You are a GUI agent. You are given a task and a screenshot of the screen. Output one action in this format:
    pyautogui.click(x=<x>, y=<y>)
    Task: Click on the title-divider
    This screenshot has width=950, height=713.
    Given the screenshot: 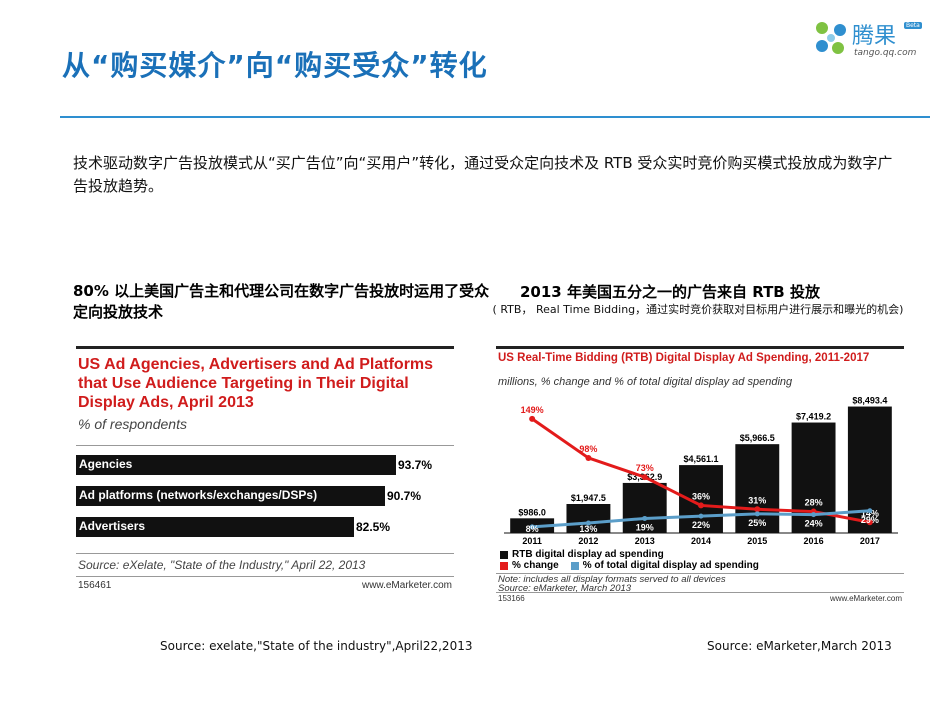 What is the action you would take?
    pyautogui.click(x=495, y=117)
    